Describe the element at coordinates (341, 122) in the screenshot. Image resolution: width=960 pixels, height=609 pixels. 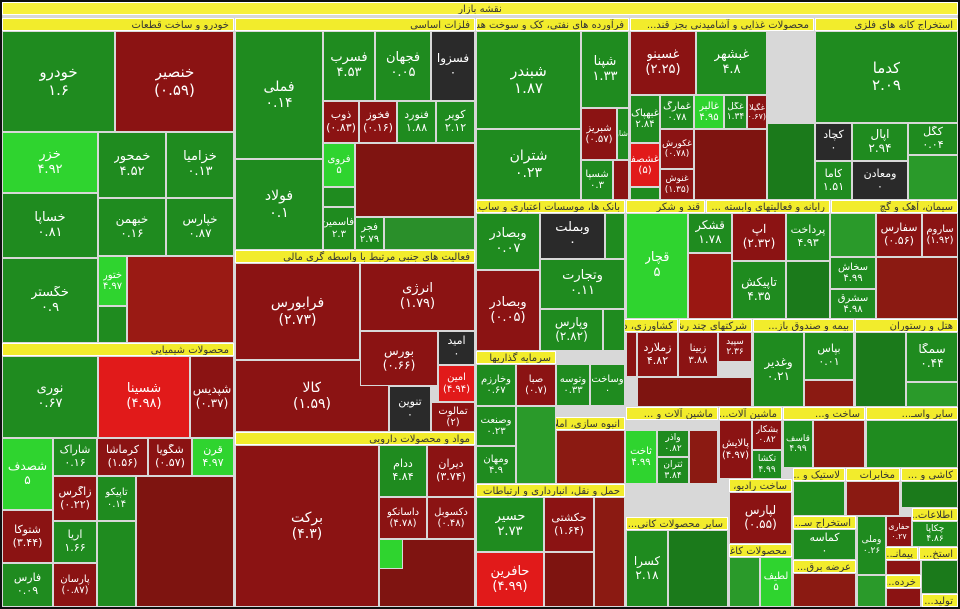
I see `stock-tile: ذوب (۰.۸۳)` at that location.